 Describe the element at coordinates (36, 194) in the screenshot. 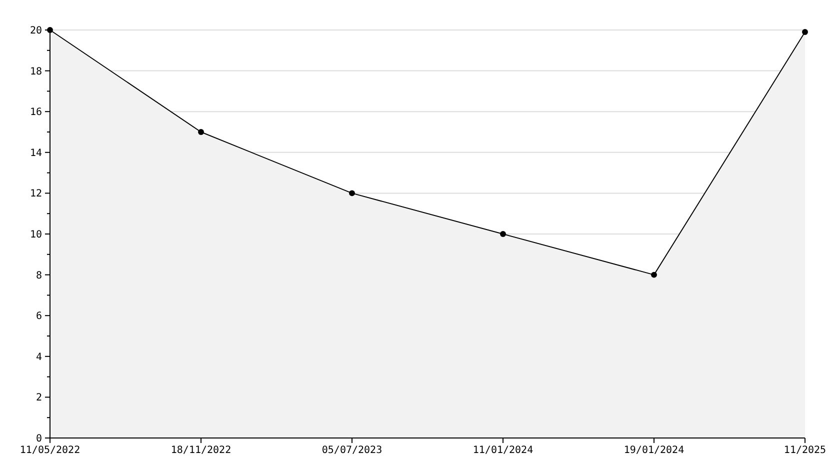

I see `y-tick-label: 12` at that location.